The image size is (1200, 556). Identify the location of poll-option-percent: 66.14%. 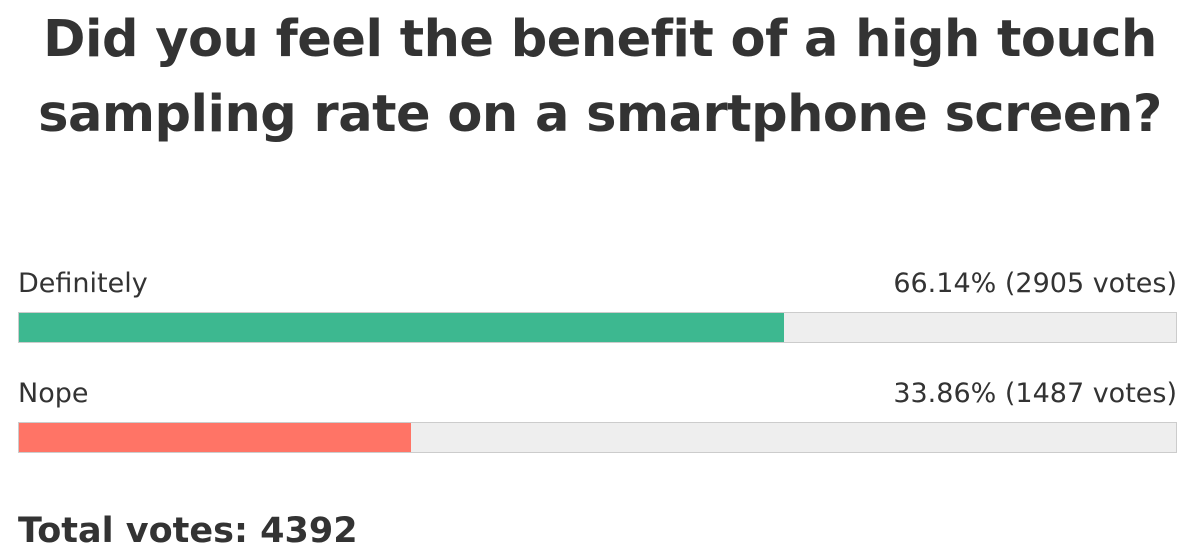
(945, 283).